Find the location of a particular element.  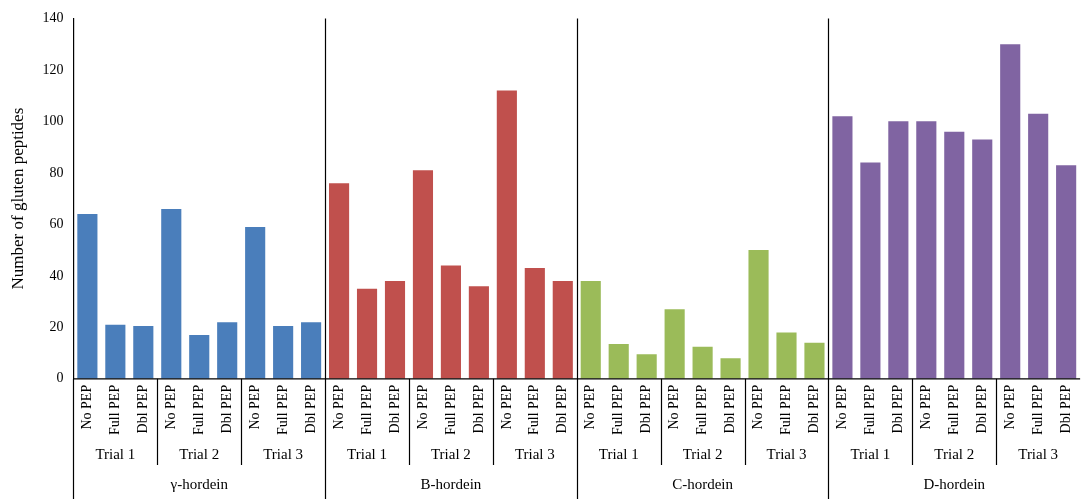

y-tick-label: 120 is located at coordinates (53, 69).